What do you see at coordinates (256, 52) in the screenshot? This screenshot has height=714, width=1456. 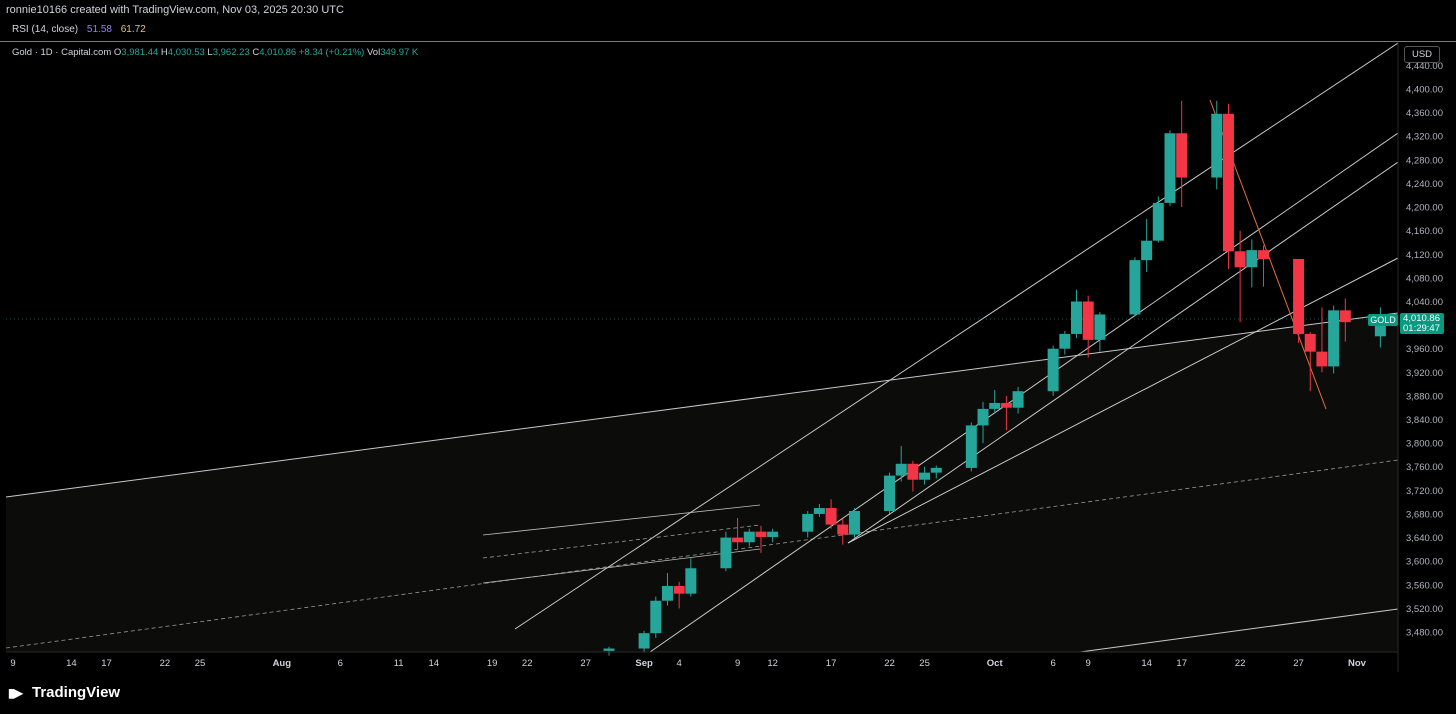 I see `close-label: C` at bounding box center [256, 52].